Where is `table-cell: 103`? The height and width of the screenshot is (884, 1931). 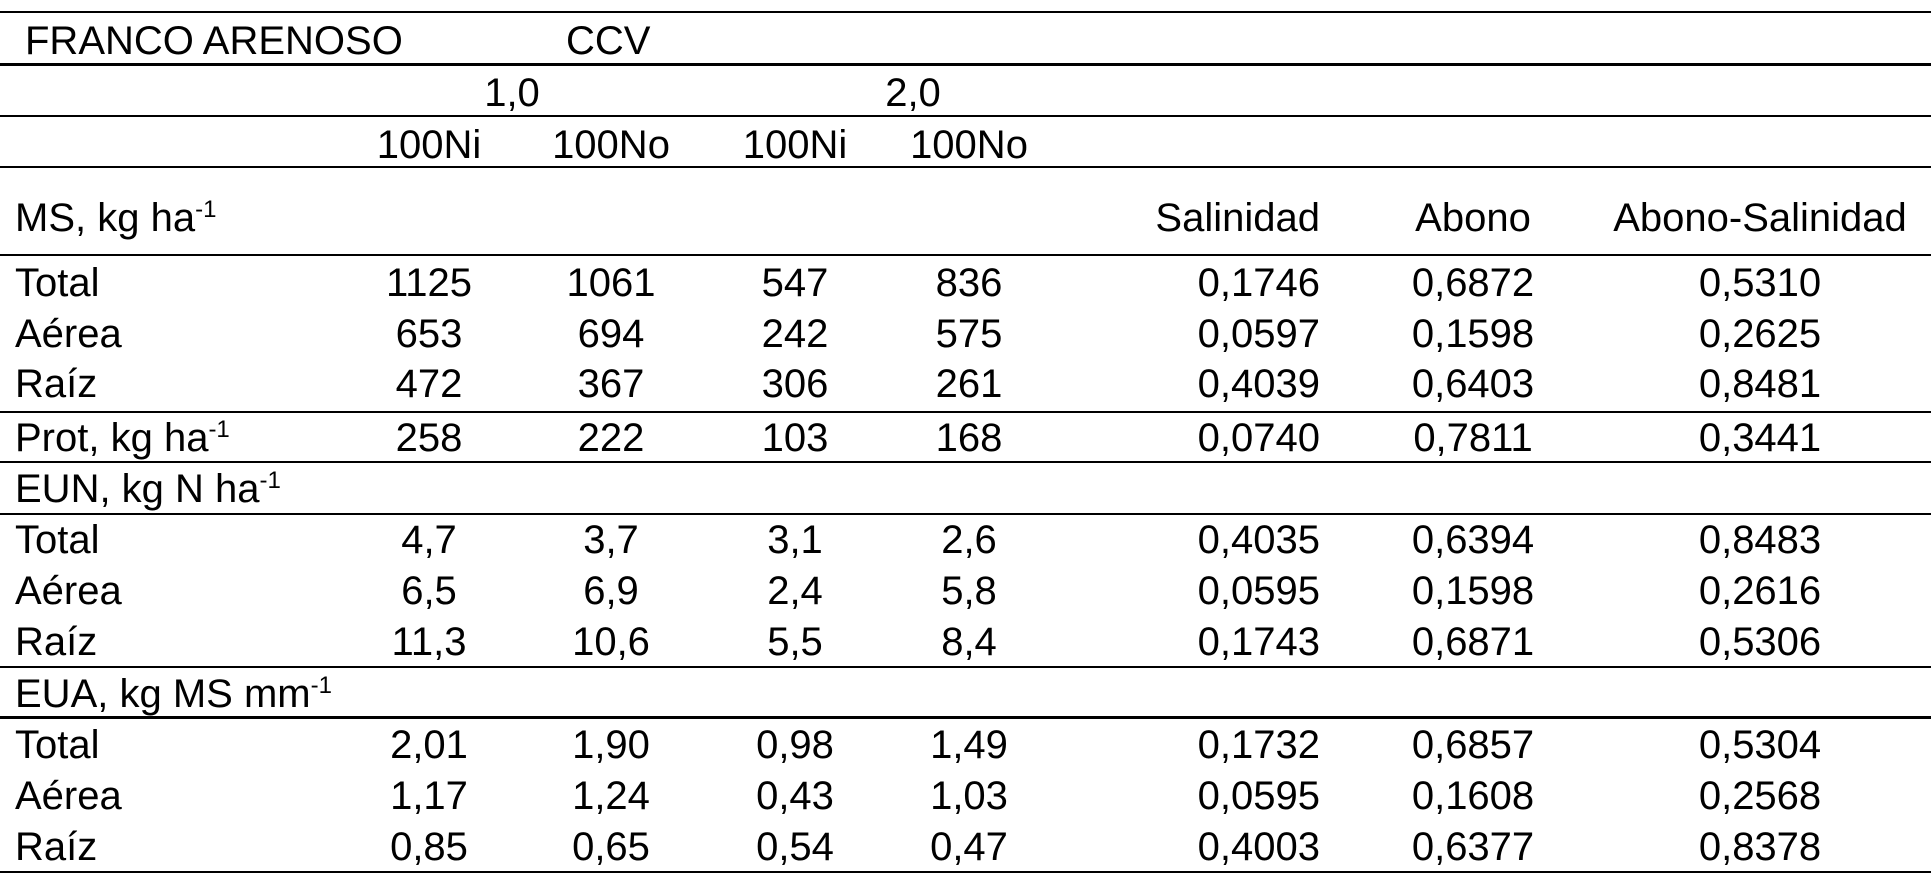
table-cell: 103 is located at coordinates (795, 438).